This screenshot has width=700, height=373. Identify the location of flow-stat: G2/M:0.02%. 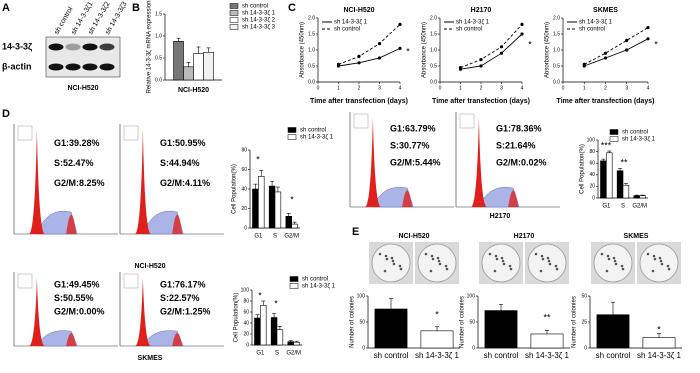
(521, 163).